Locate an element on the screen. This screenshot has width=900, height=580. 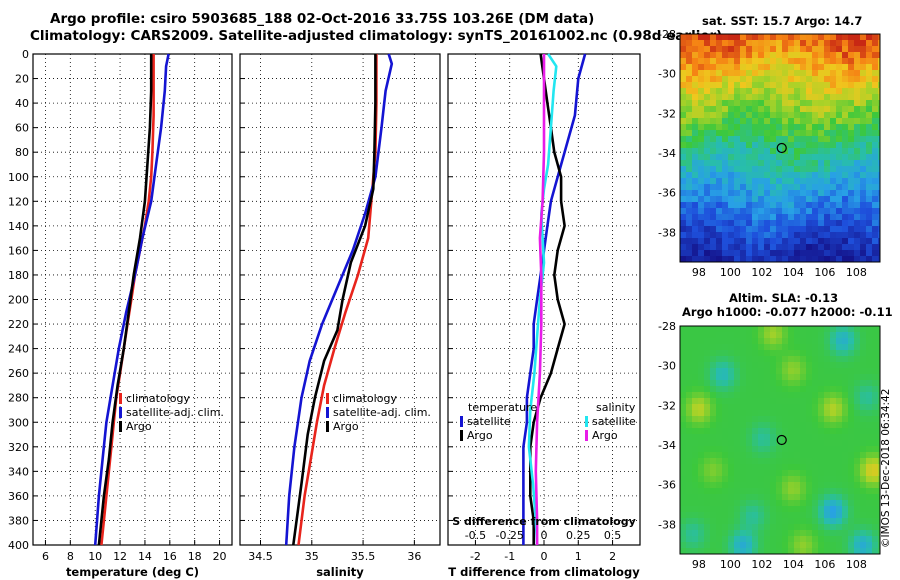
y-tick-label: 320 is located at coordinates (18, 447).